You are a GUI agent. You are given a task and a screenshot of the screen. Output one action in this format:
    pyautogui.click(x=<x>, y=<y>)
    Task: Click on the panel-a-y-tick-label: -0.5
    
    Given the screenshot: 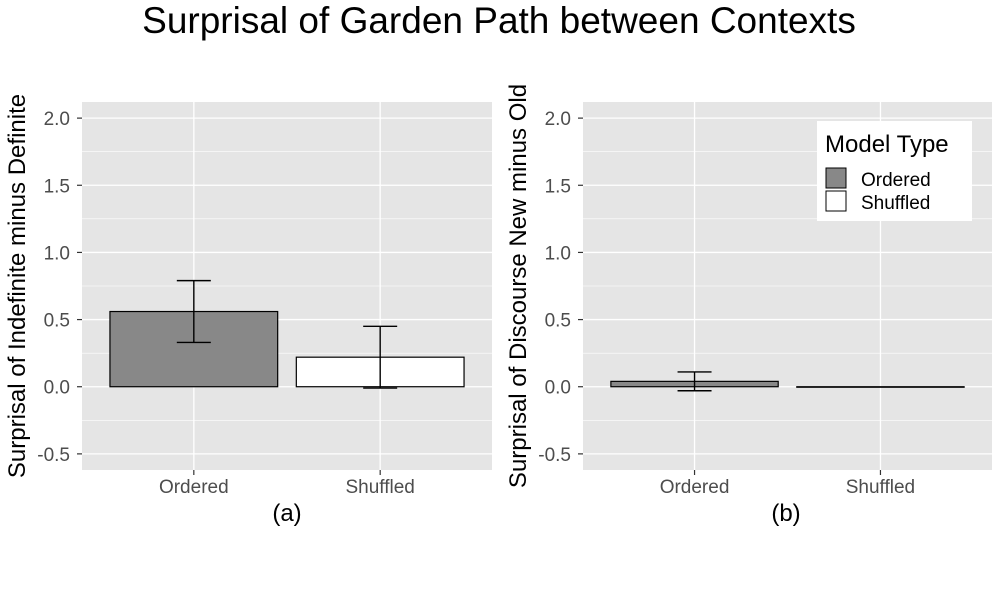 What is the action you would take?
    pyautogui.click(x=53, y=455)
    